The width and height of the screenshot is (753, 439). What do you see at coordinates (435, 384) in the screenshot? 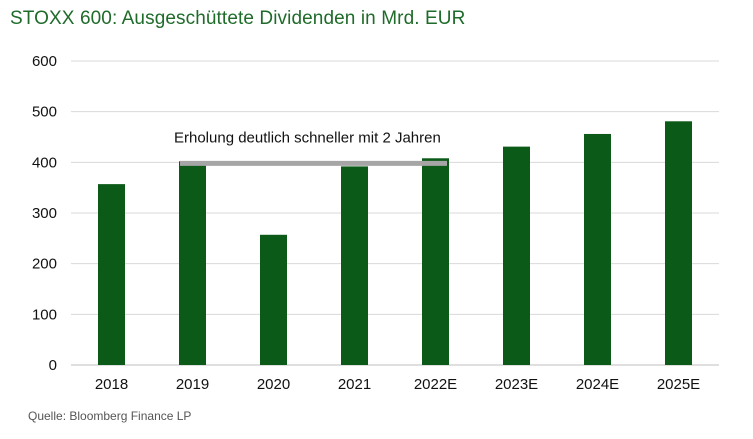
I see `x-tick-label: 2022E` at bounding box center [435, 384].